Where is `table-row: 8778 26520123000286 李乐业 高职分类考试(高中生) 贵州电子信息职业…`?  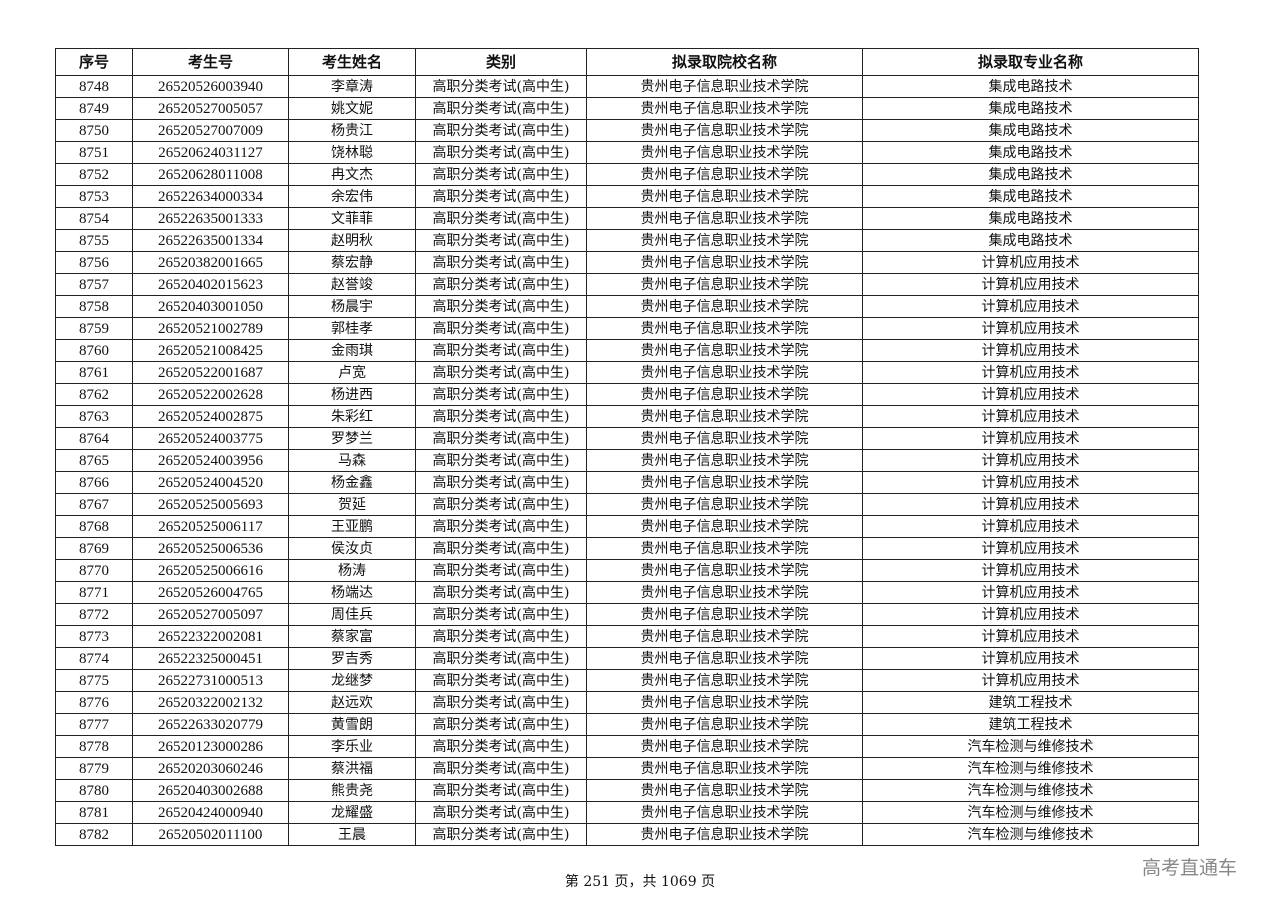
table-row: 8778 26520123000286 李乐业 高职分类考试(高中生) 贵州电子信息职业… is located at coordinates (627, 746).